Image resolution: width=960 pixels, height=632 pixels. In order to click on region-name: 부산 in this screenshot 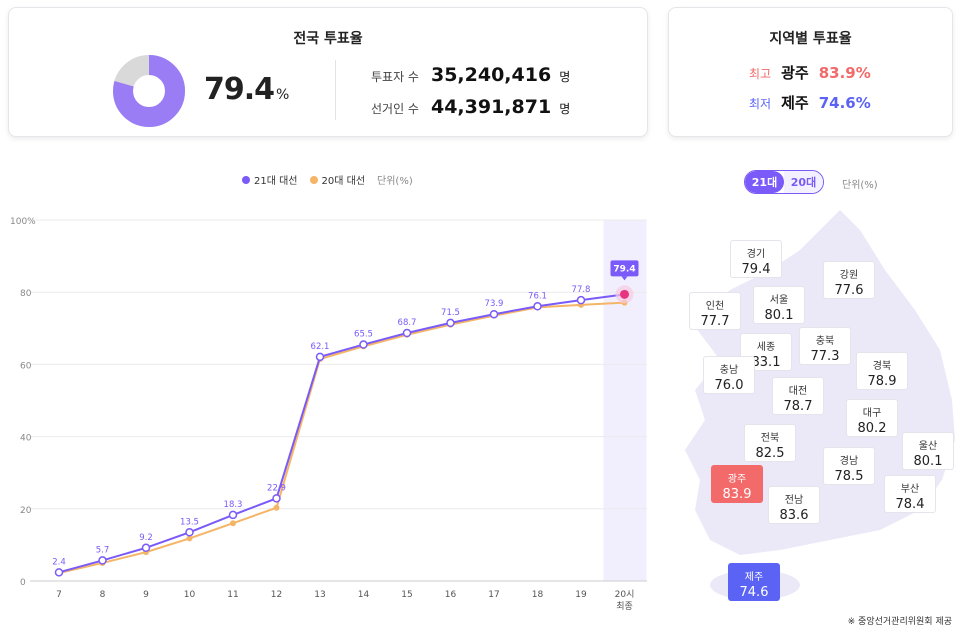, I will do `click(910, 489)`.